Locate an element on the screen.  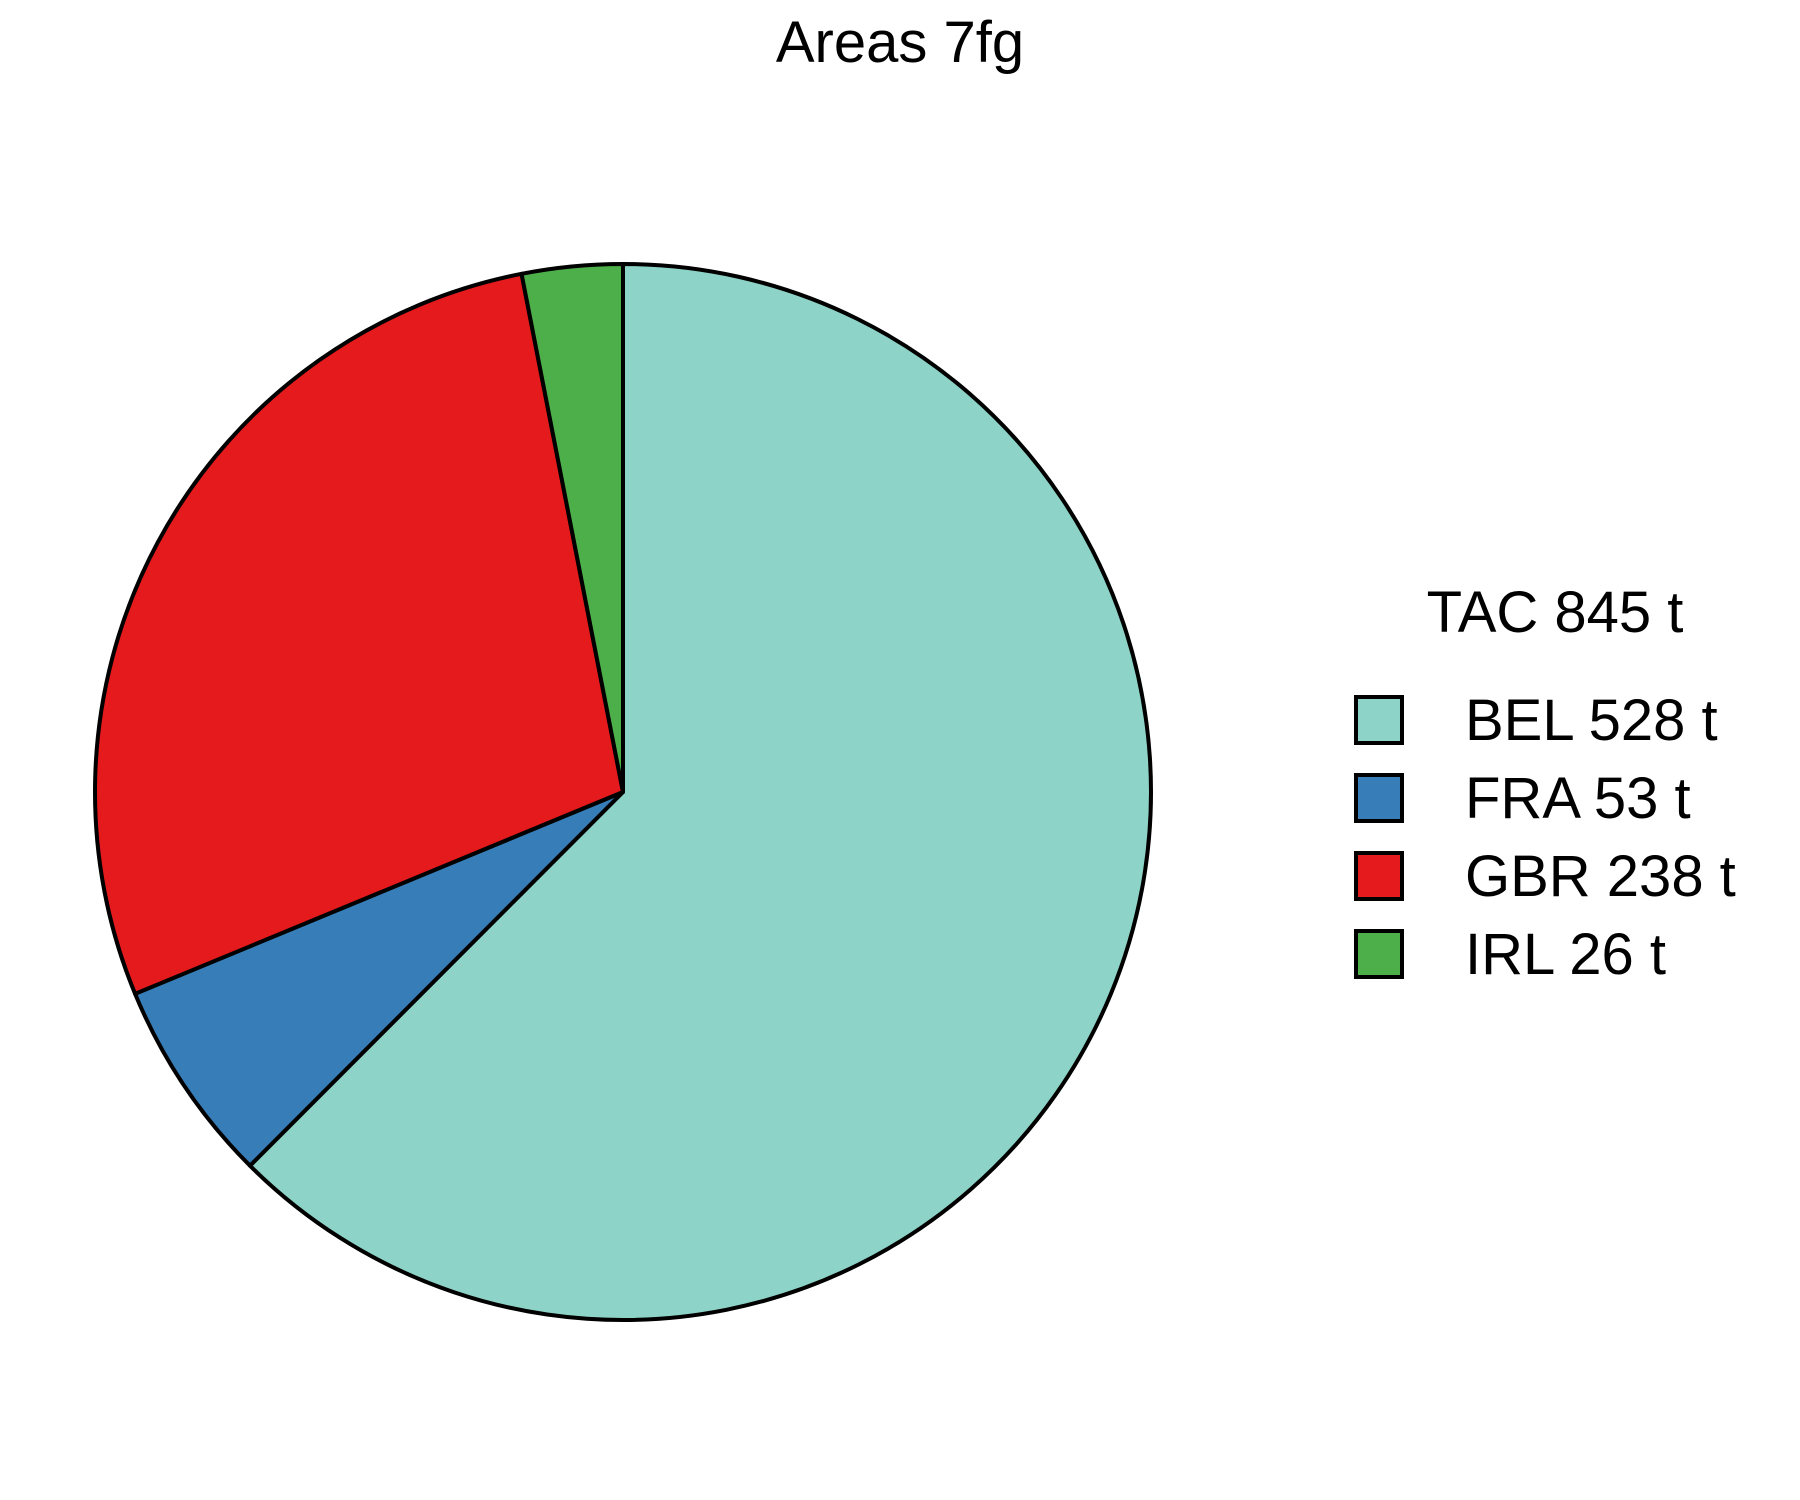
legend-label-bel: BEL 528 t is located at coordinates (1591, 720).